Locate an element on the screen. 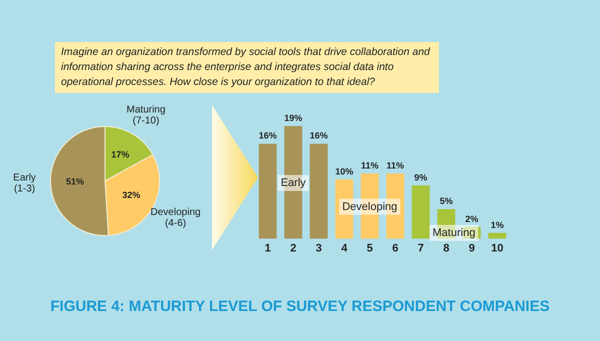 The width and height of the screenshot is (600, 341). annotation: Developing is located at coordinates (370, 206).